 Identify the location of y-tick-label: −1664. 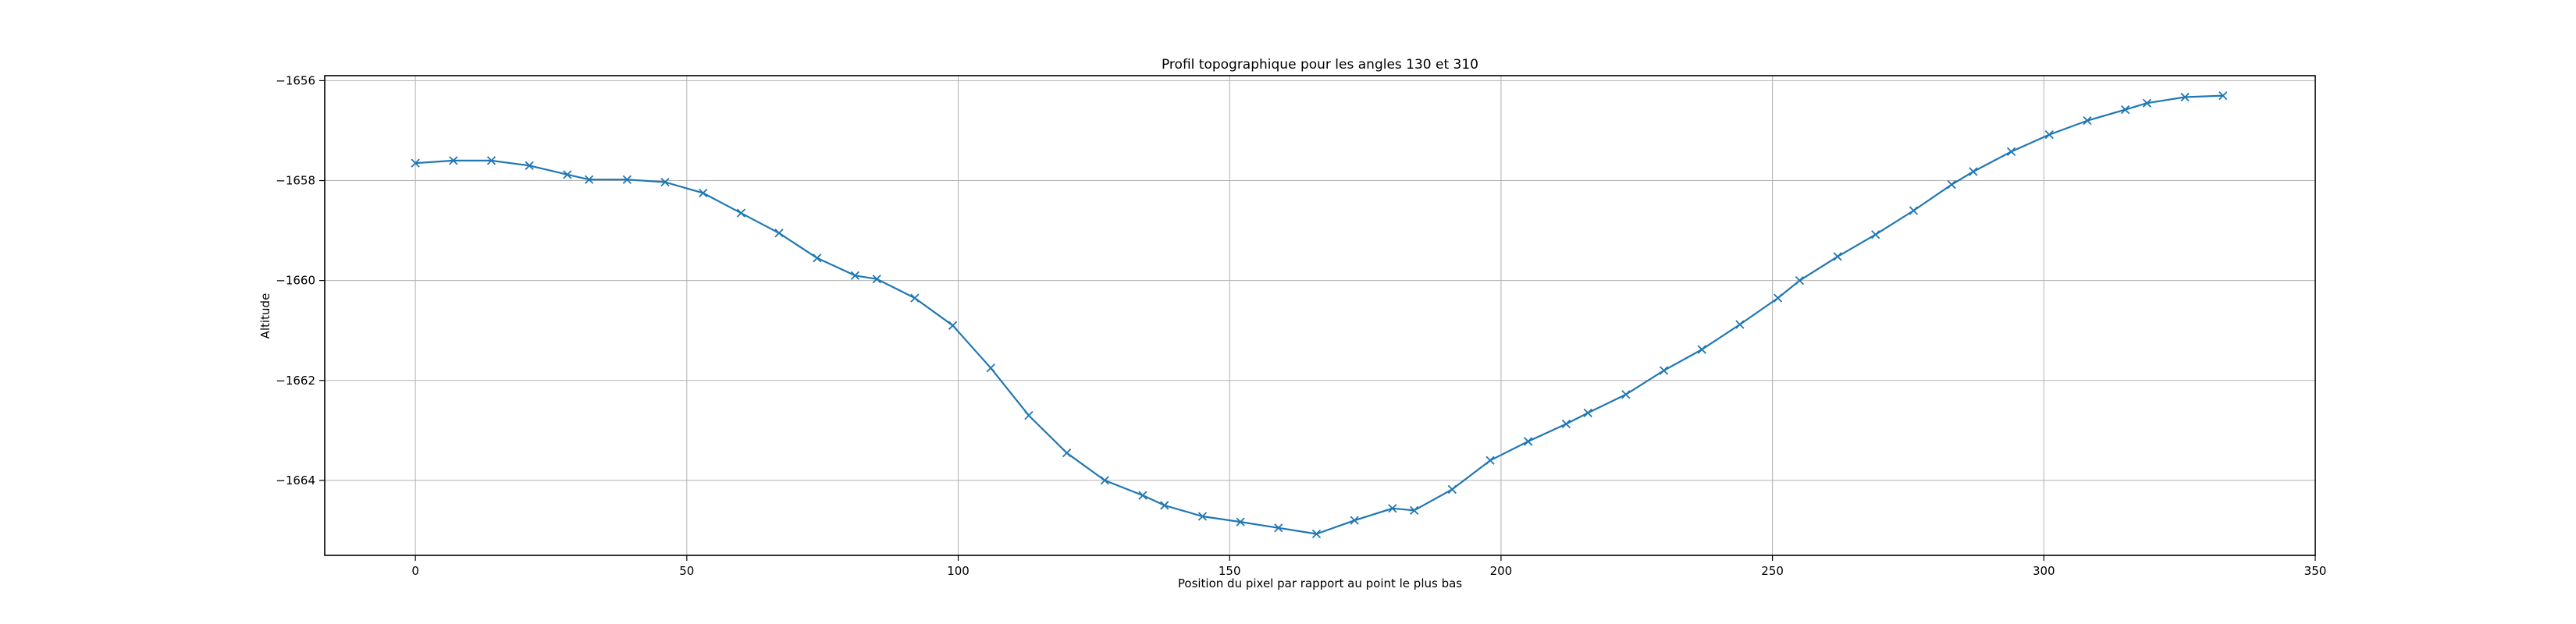
(295, 481).